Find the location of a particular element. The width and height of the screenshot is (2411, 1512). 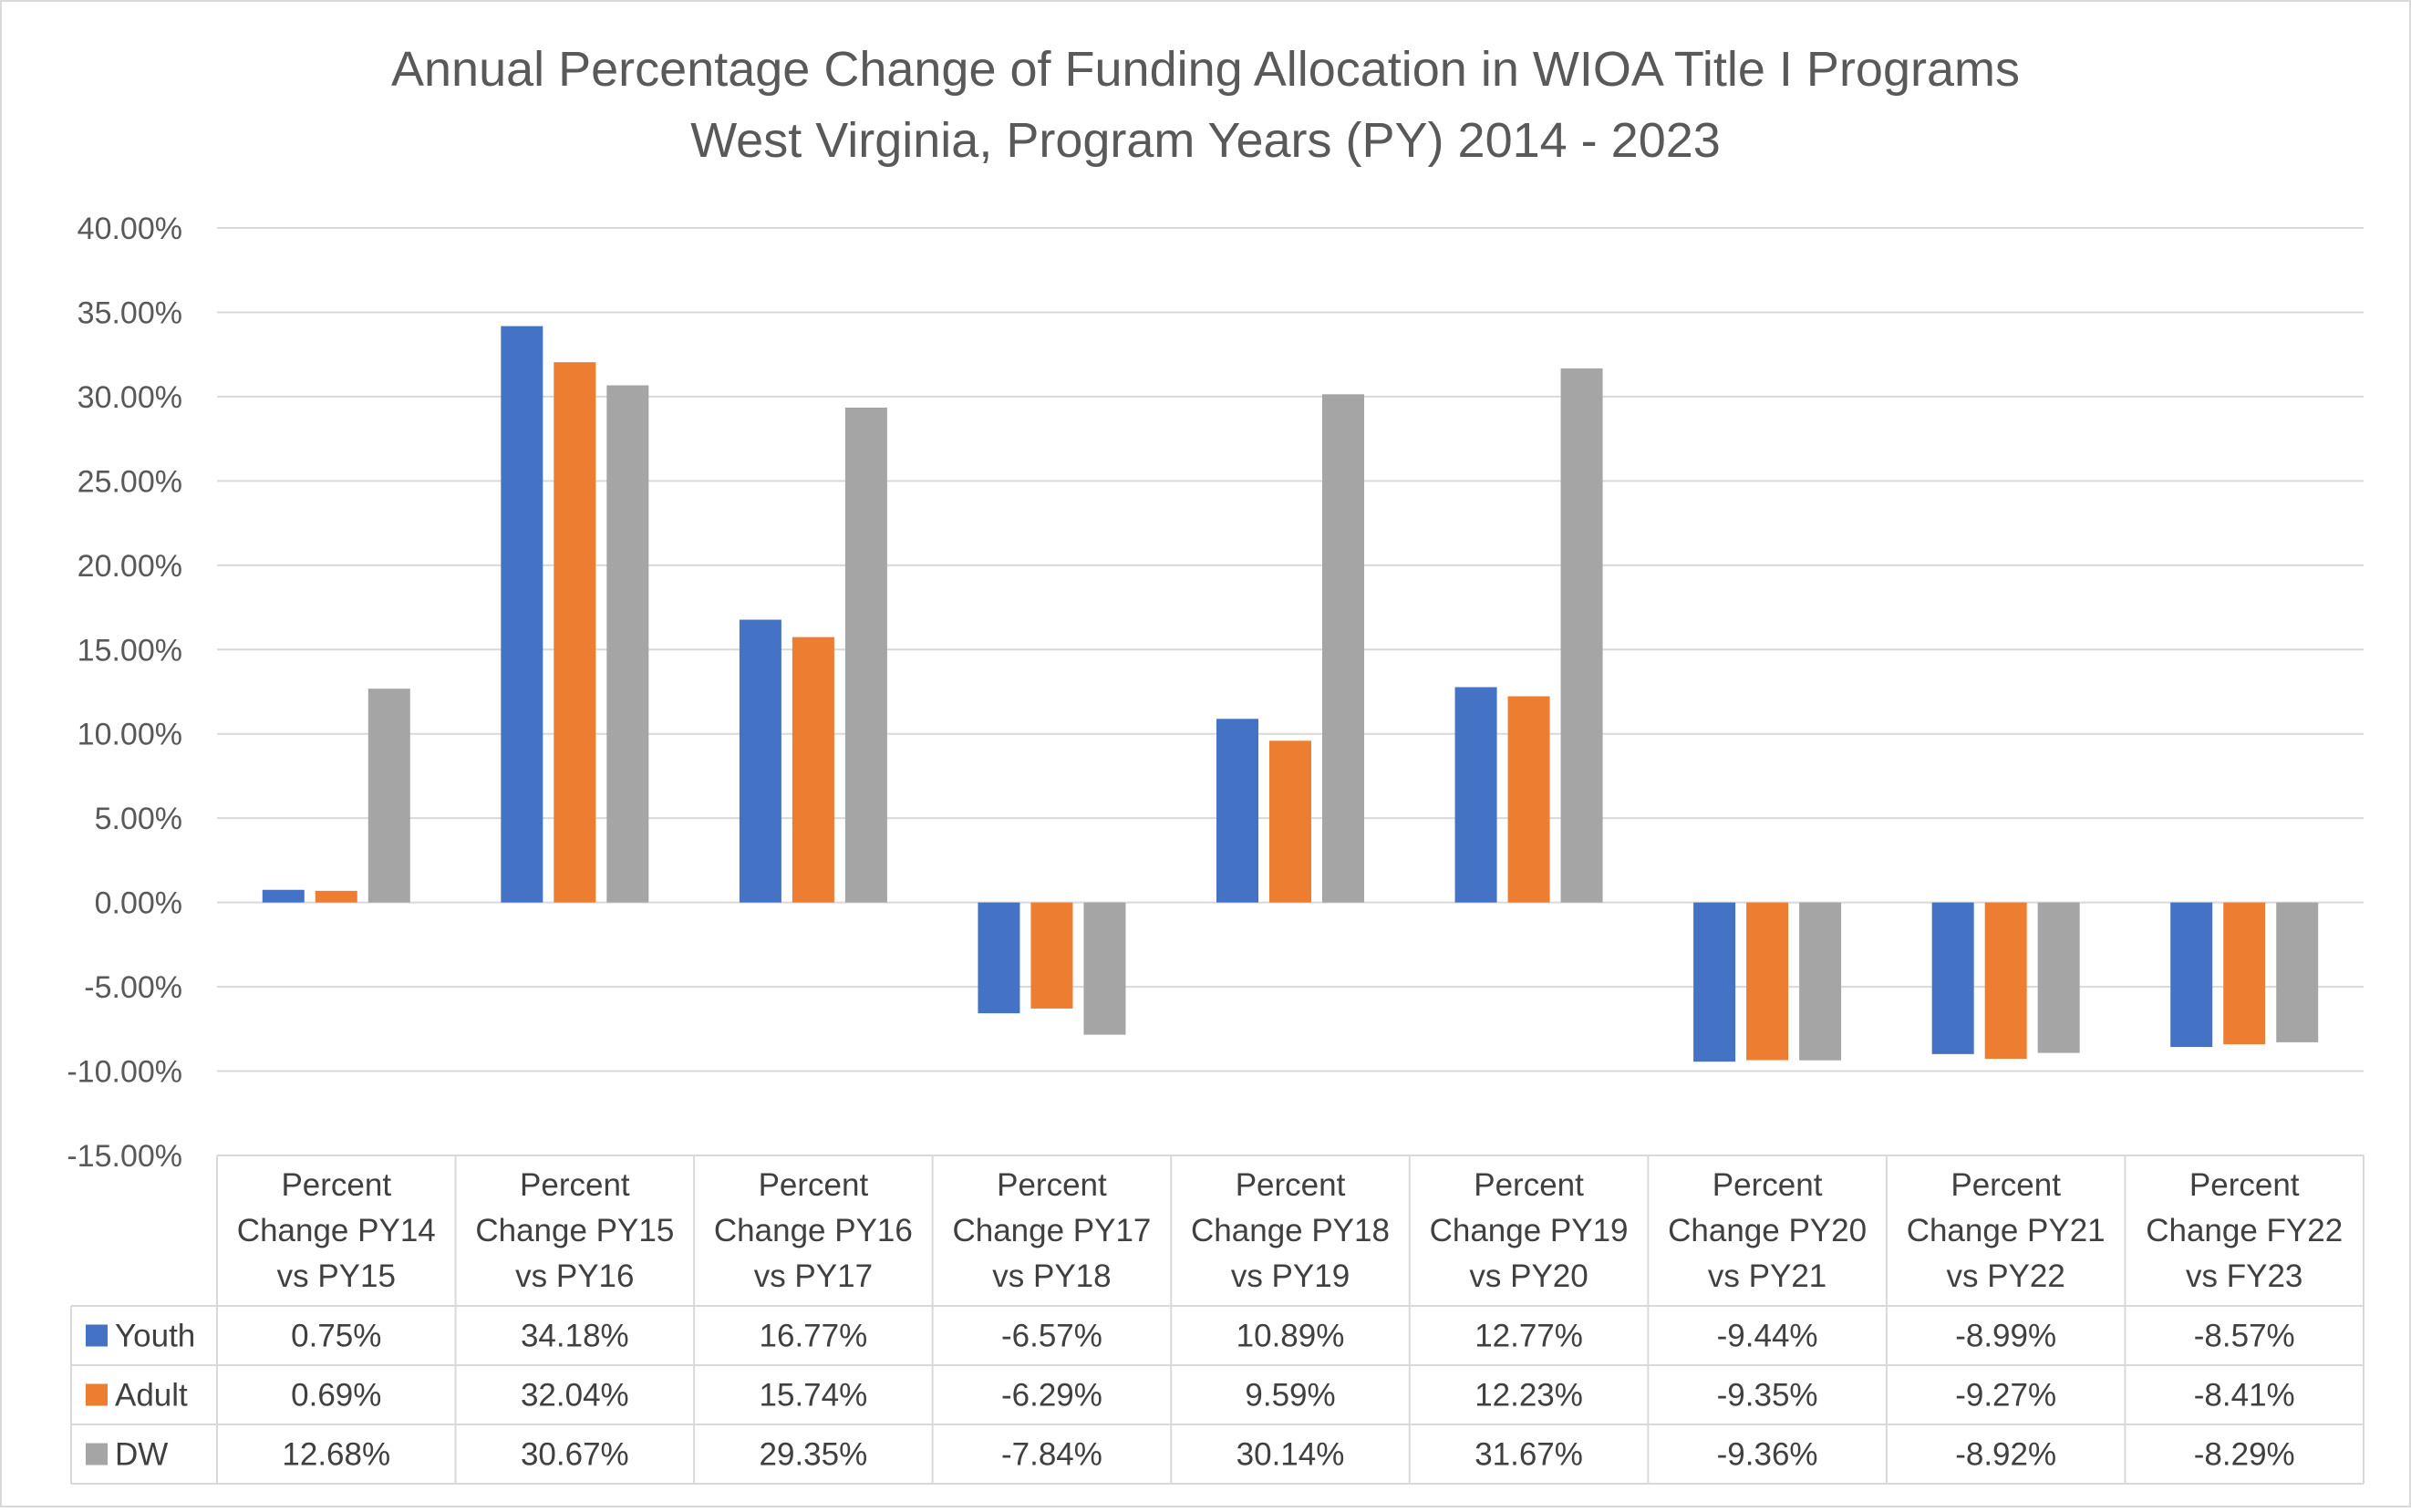

series-name: DW is located at coordinates (141, 1455).